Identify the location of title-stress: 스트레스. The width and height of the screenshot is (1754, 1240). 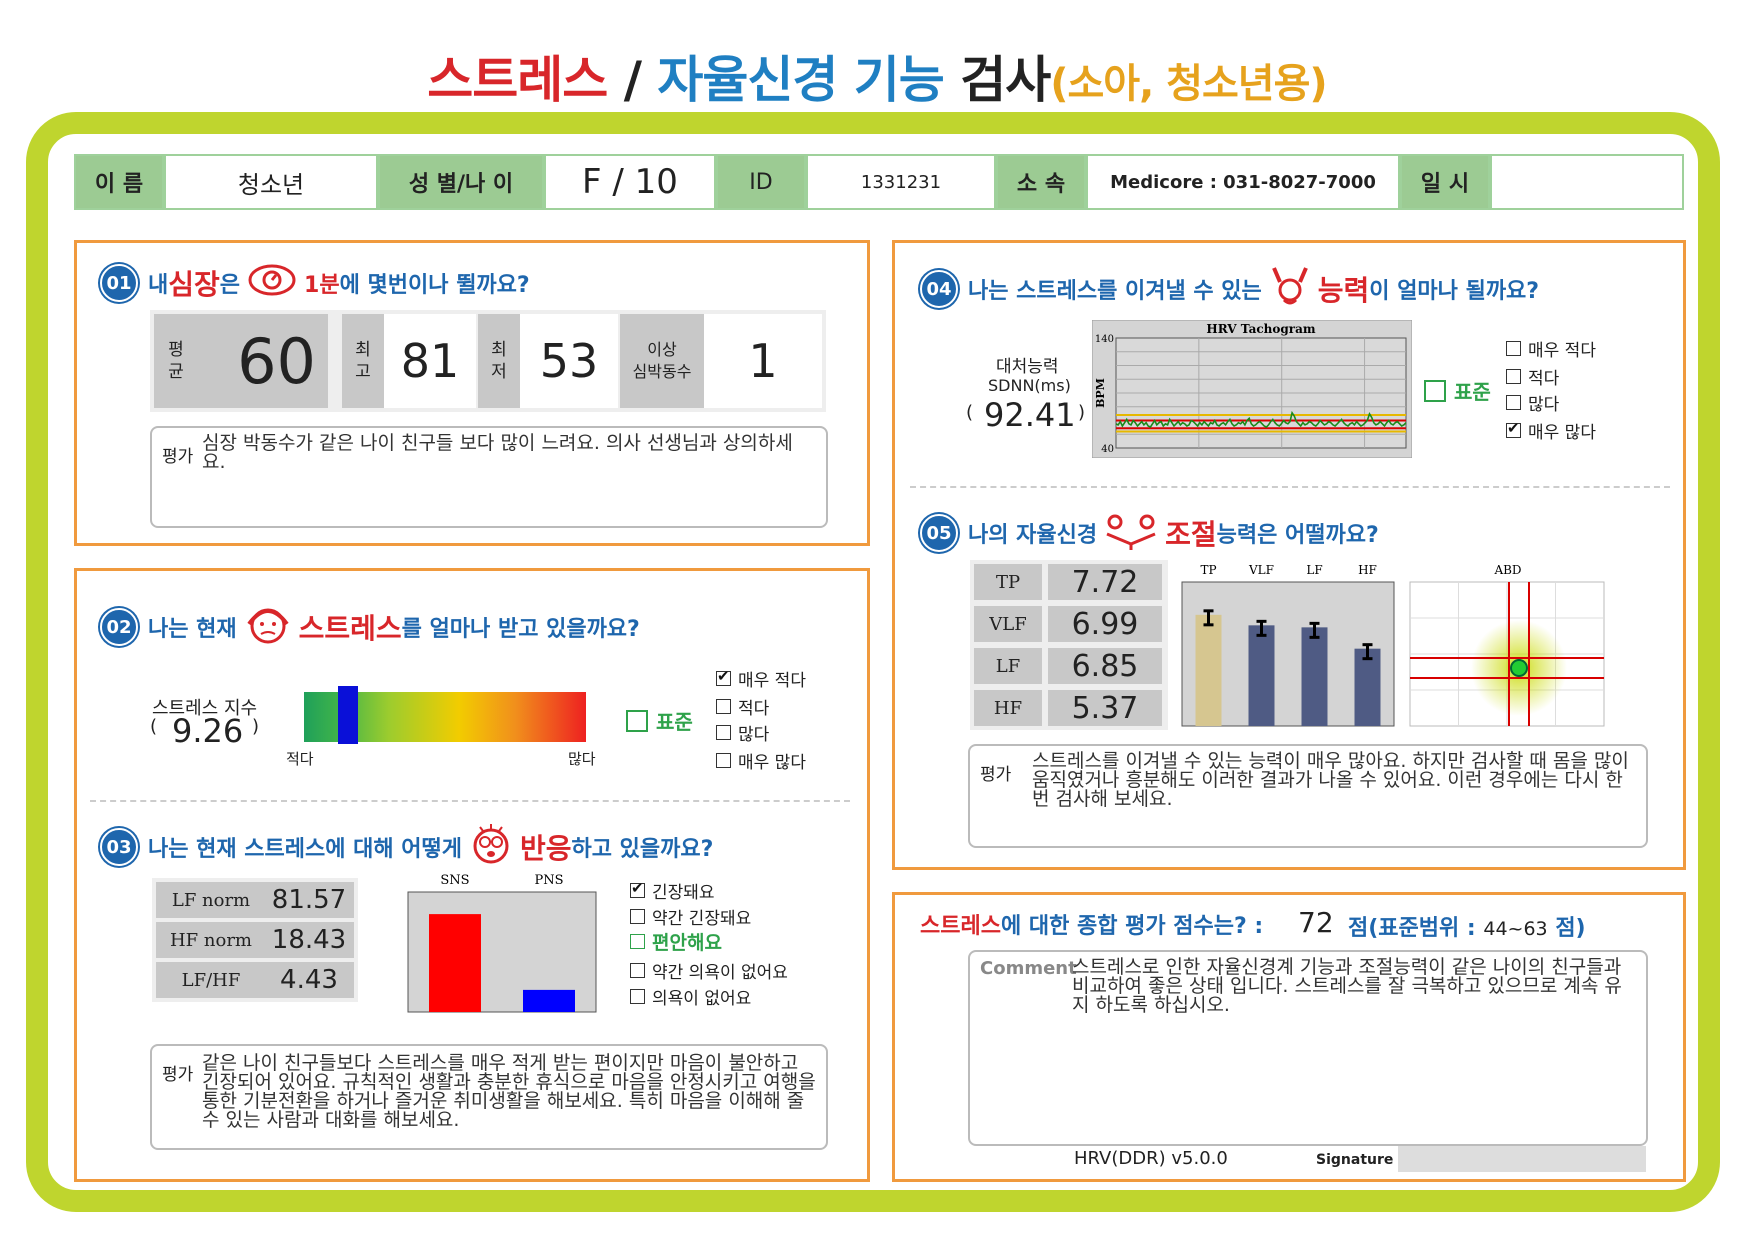
(517, 80).